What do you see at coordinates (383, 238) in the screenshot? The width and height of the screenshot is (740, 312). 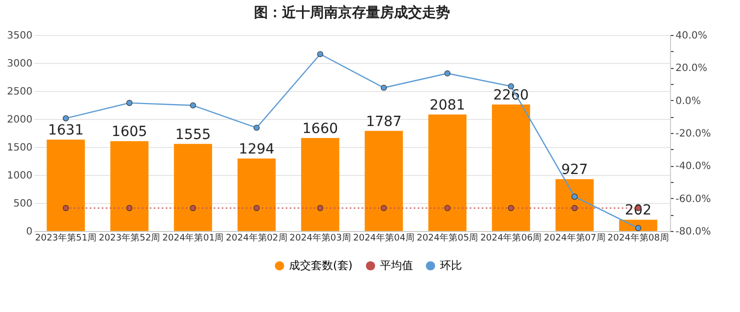 I see `x-tick-label: 2024年第04周` at bounding box center [383, 238].